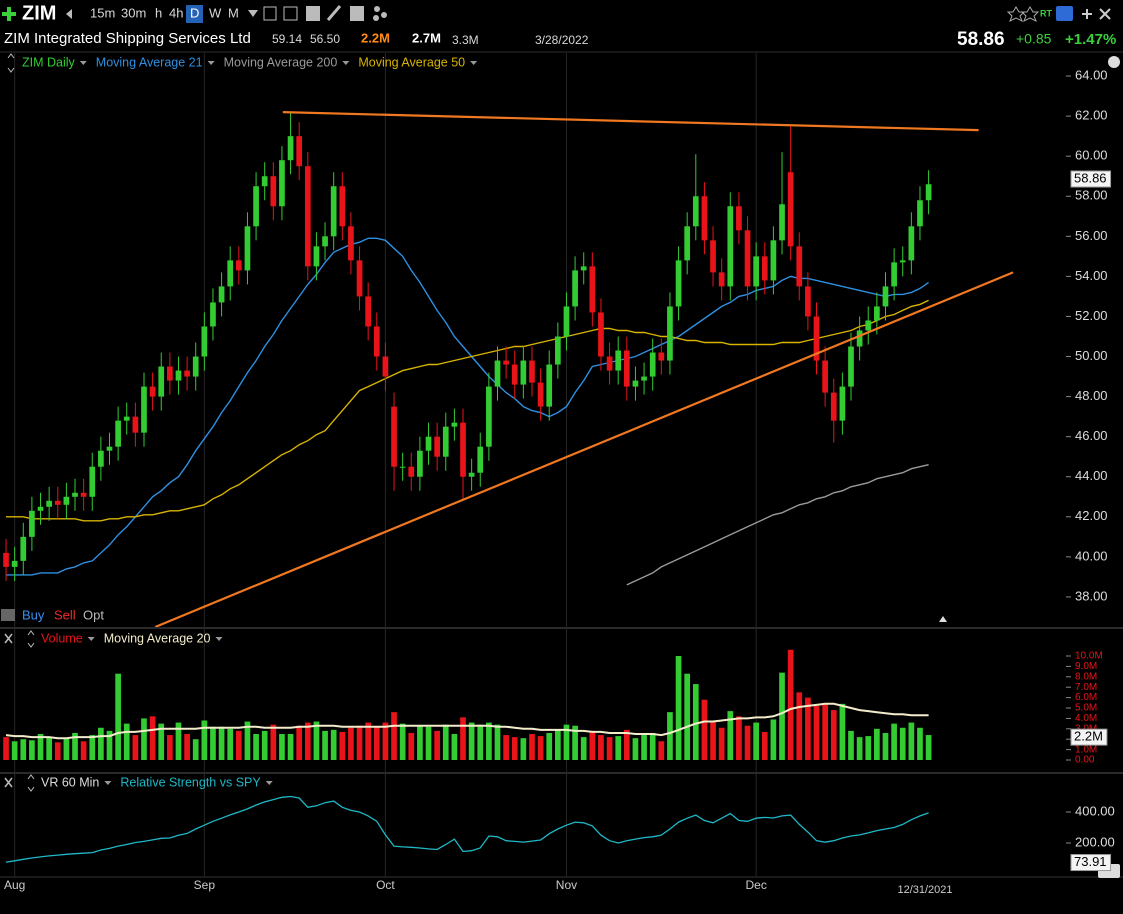 This screenshot has height=914, width=1123. What do you see at coordinates (270, 13) in the screenshot?
I see `layout-icon` at bounding box center [270, 13].